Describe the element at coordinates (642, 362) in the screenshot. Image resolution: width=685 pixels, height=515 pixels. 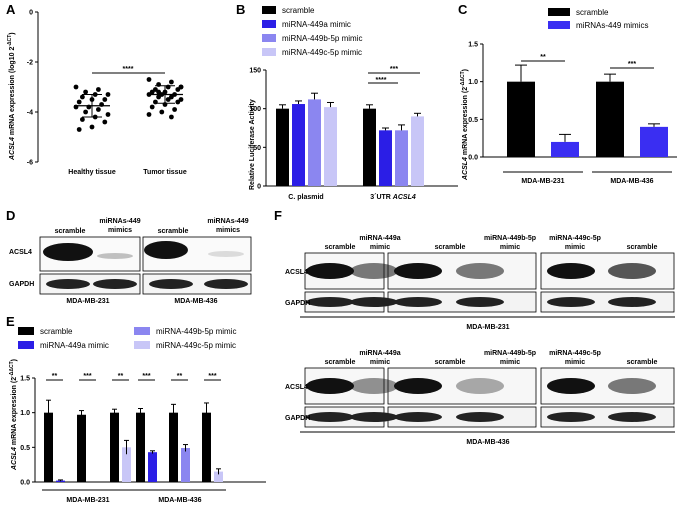
I see `panel-f-col-label: scramble` at that location.